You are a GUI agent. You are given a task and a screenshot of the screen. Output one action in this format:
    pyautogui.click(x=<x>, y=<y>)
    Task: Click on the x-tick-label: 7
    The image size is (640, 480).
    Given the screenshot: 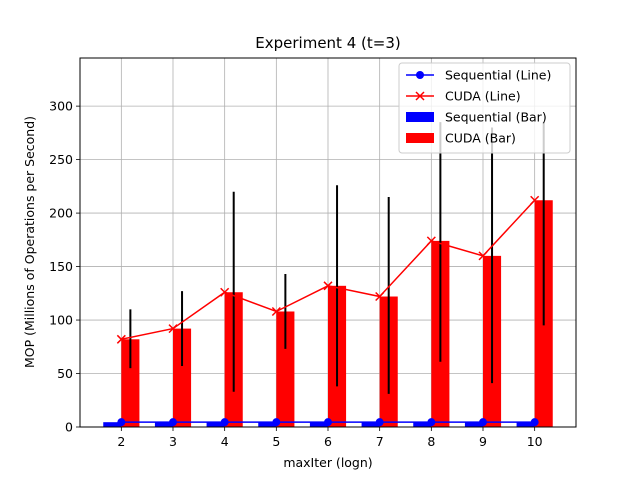 What is the action you would take?
    pyautogui.click(x=380, y=441)
    